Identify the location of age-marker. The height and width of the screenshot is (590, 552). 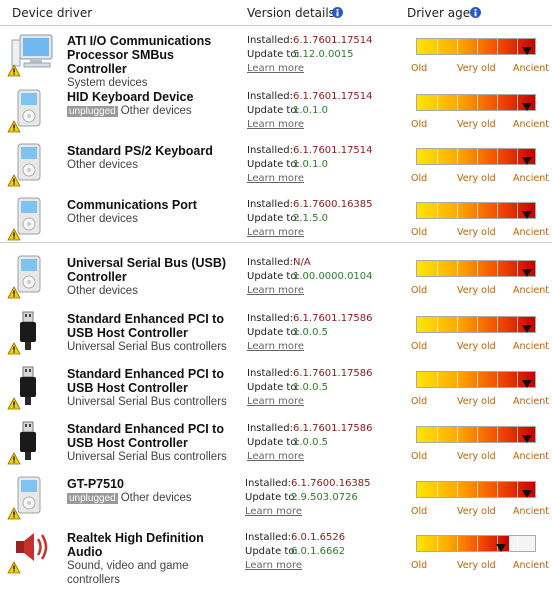
(527, 492).